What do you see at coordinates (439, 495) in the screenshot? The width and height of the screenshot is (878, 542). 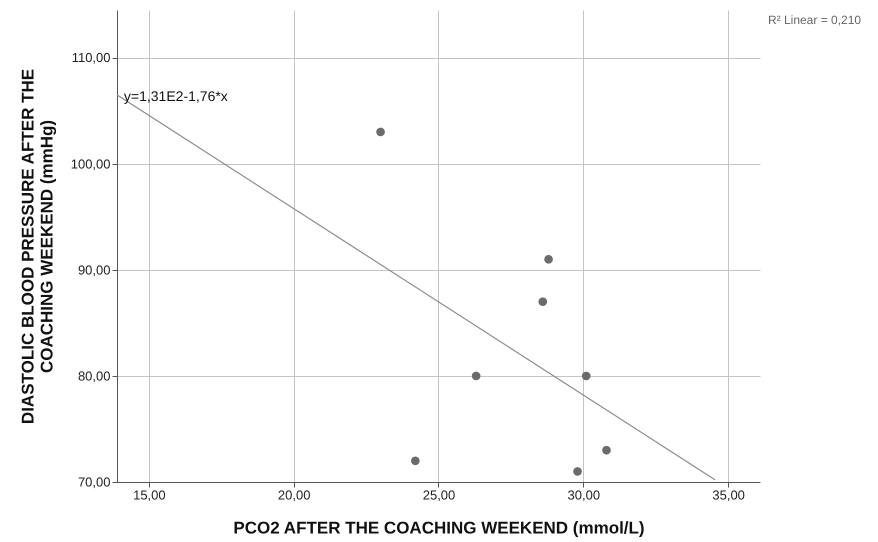 I see `x-tick-label: 25,00` at bounding box center [439, 495].